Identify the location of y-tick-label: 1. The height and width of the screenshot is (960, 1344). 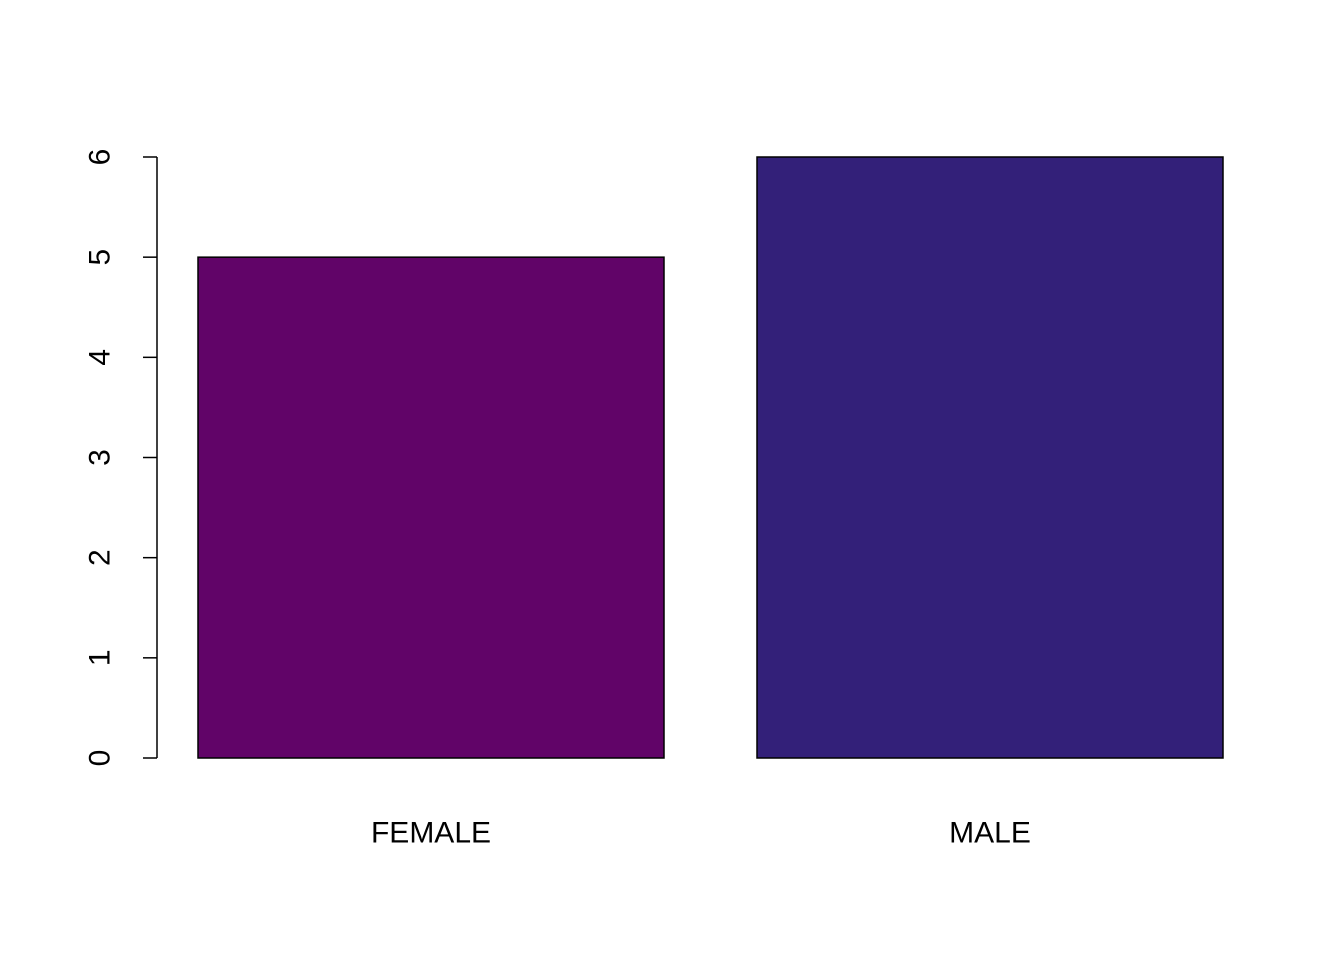
(100, 657).